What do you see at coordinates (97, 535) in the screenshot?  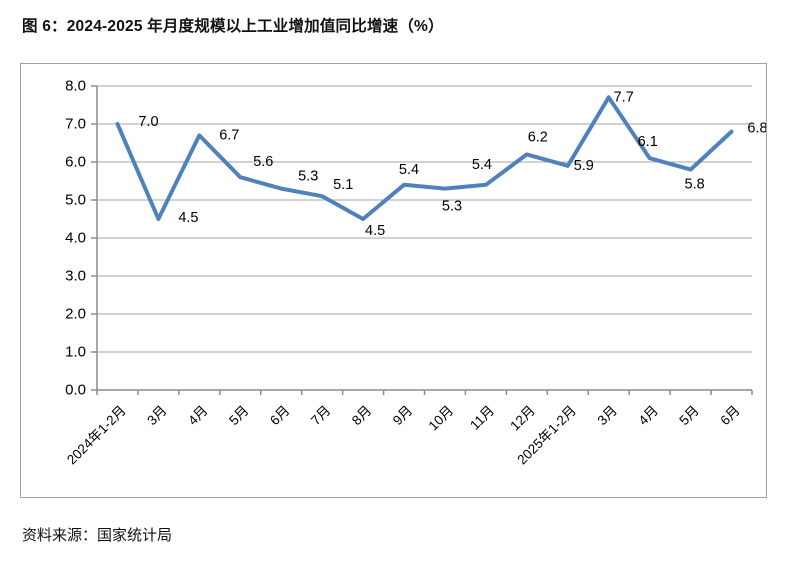 I see `source-note: 资料来源：国家统计局` at bounding box center [97, 535].